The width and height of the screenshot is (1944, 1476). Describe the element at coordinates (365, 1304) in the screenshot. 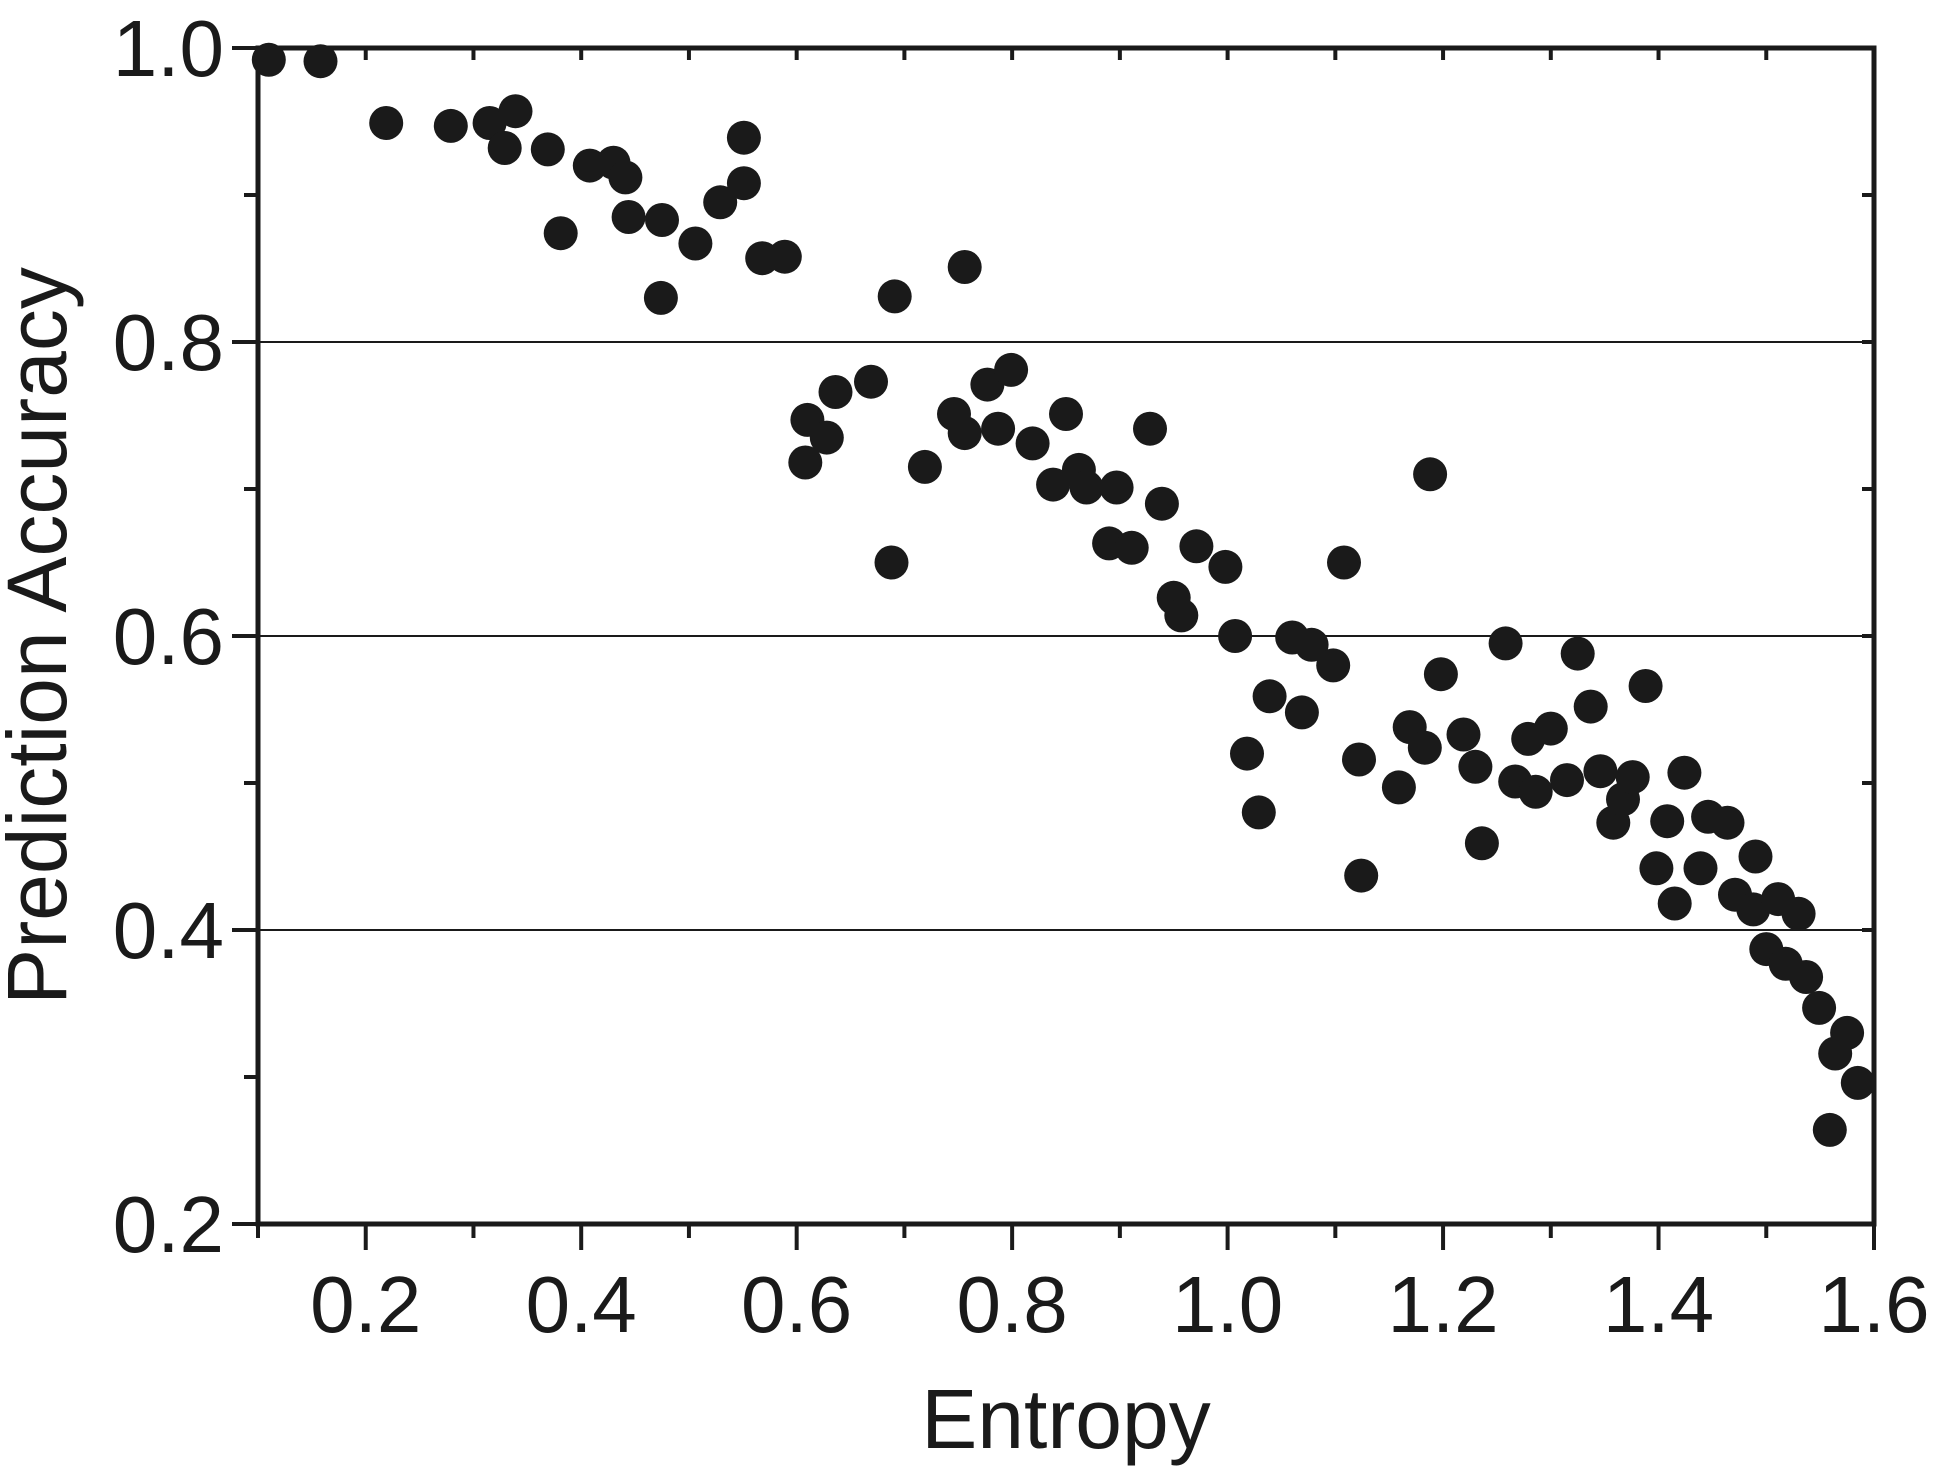

I see `x-tick-label: 0.2` at that location.